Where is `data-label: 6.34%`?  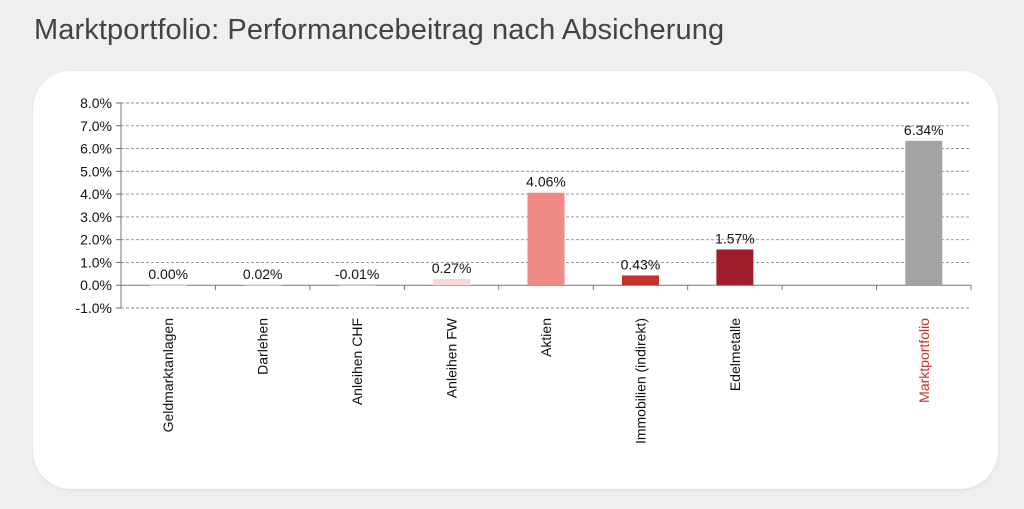 data-label: 6.34% is located at coordinates (924, 130).